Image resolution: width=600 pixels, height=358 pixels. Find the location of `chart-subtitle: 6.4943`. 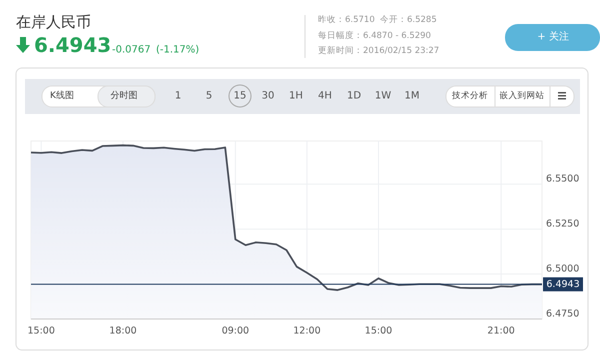

chart-subtitle: 6.4943 is located at coordinates (73, 45).